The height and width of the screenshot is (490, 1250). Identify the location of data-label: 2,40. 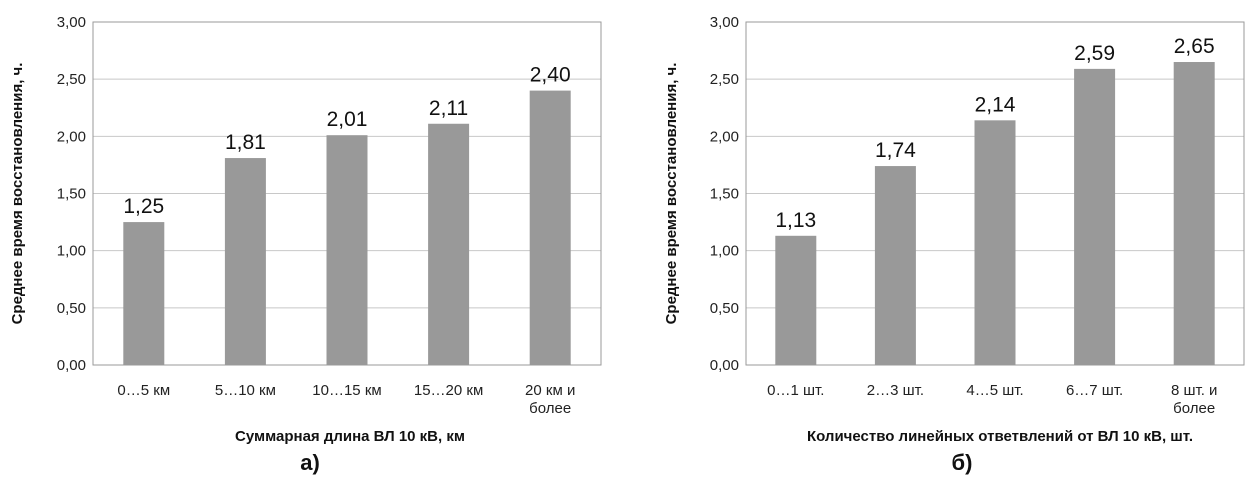
(550, 75).